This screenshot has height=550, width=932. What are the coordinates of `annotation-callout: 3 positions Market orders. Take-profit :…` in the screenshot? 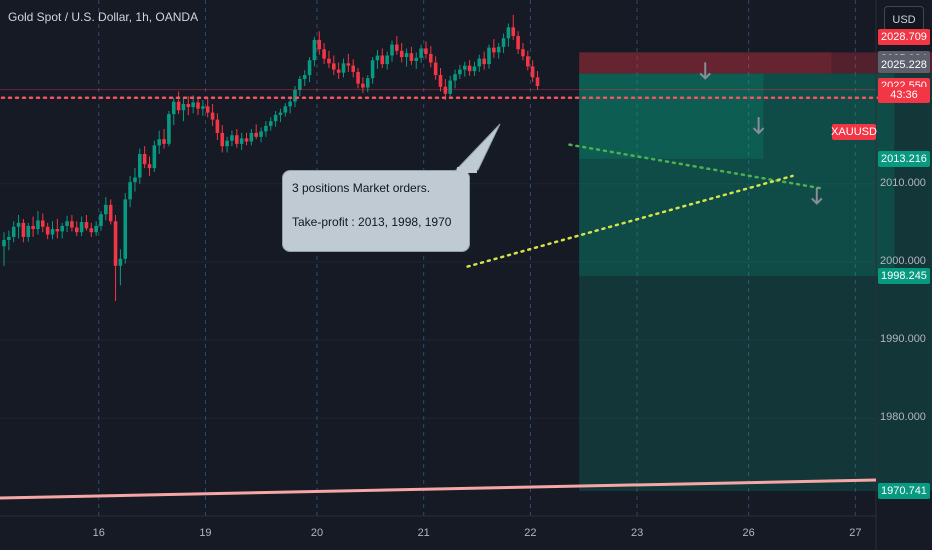 It's located at (376, 211).